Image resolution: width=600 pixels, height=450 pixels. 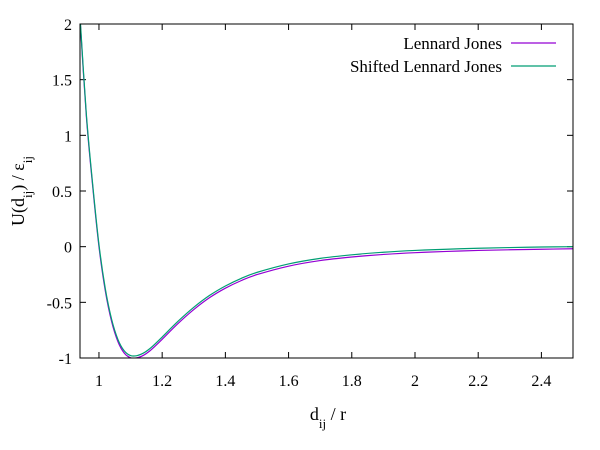 What do you see at coordinates (225, 381) in the screenshot?
I see `x-tick-label: 1.4` at bounding box center [225, 381].